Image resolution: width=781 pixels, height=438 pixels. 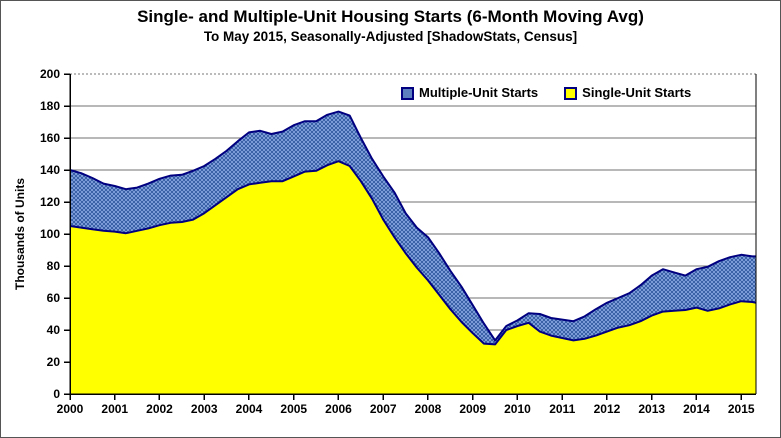 What do you see at coordinates (651, 409) in the screenshot?
I see `x-year-label: 2013` at bounding box center [651, 409].